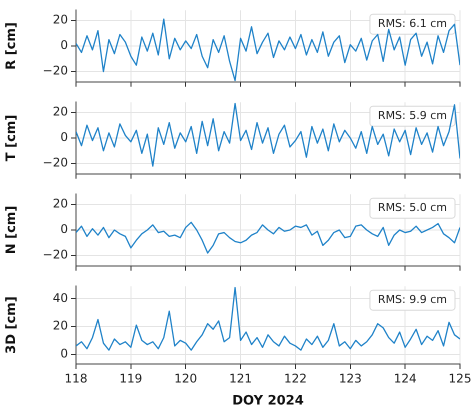 The width and height of the screenshot is (476, 415). I want to click on y-axis-title: R [cm], so click(12, 46).